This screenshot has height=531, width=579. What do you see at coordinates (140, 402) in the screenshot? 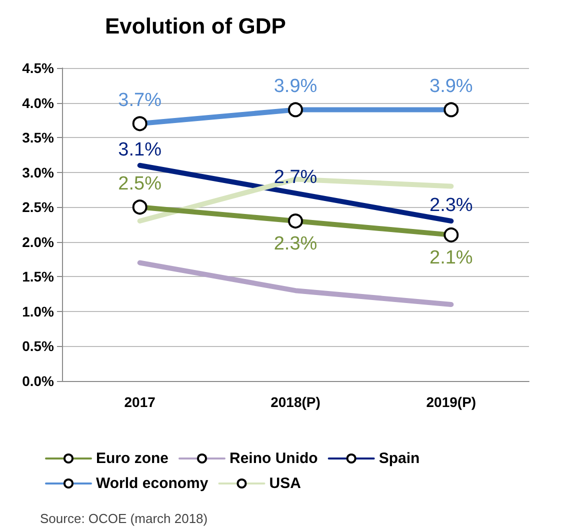
I see `x-tick-label: 2017` at bounding box center [140, 402].